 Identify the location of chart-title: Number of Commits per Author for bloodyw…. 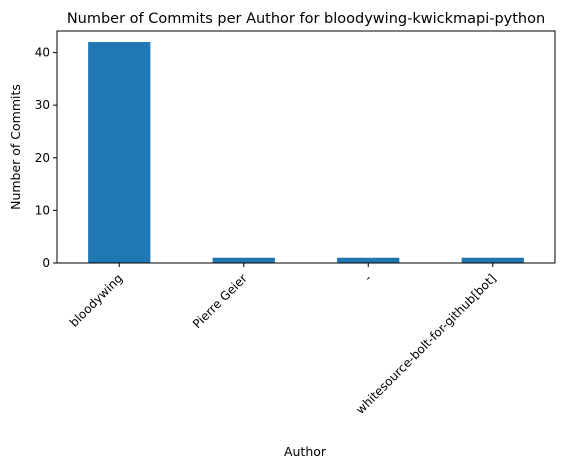
(306, 19).